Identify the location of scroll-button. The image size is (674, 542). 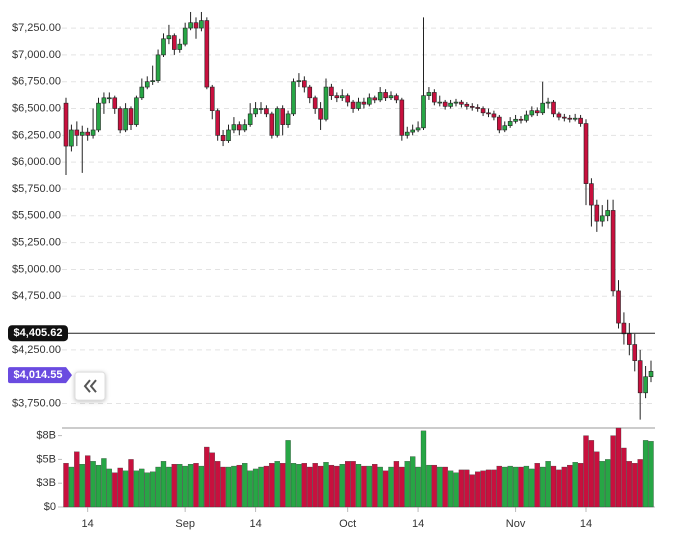
(90, 386).